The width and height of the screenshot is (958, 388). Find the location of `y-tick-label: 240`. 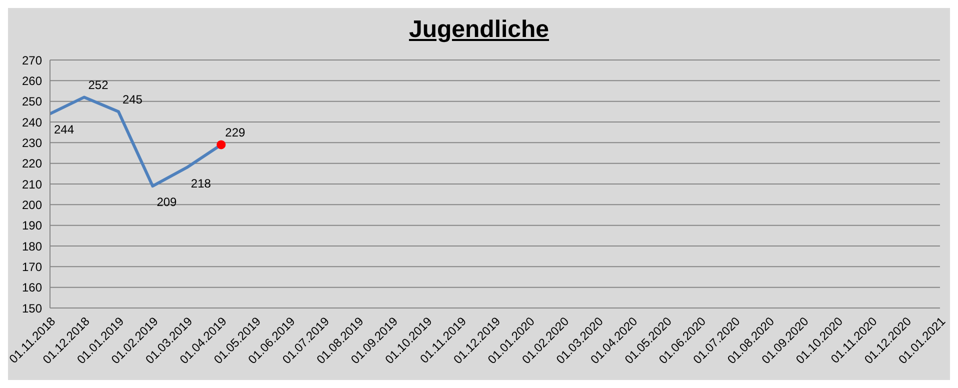

y-tick-label: 240 is located at coordinates (32, 122).